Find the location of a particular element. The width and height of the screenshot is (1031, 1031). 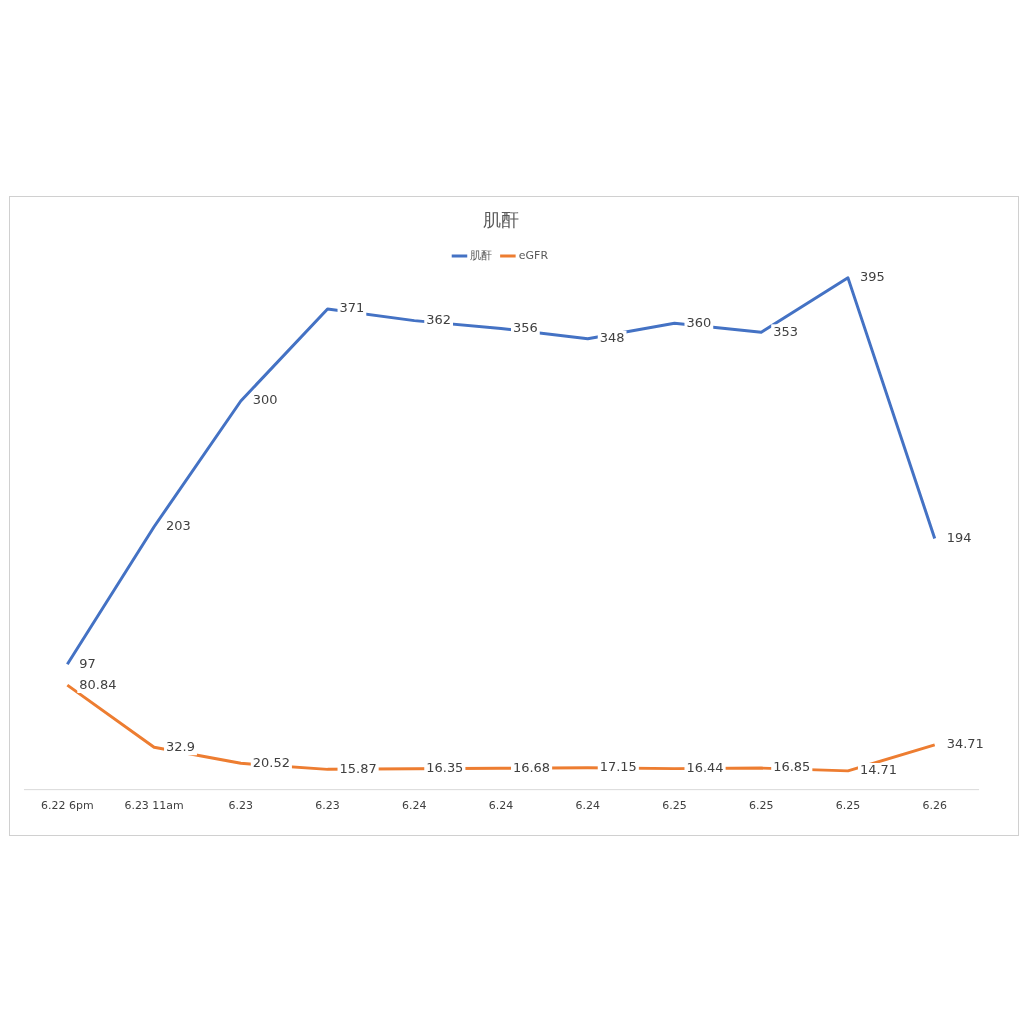

data-label: 16.35 is located at coordinates (445, 768).